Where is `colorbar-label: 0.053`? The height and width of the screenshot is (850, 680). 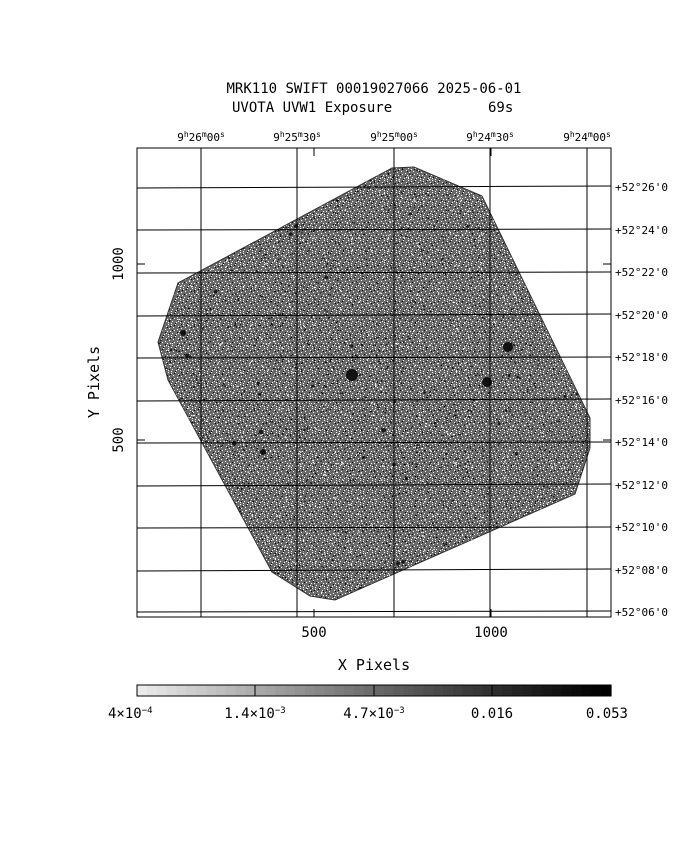 colorbar-label: 0.053 is located at coordinates (607, 714).